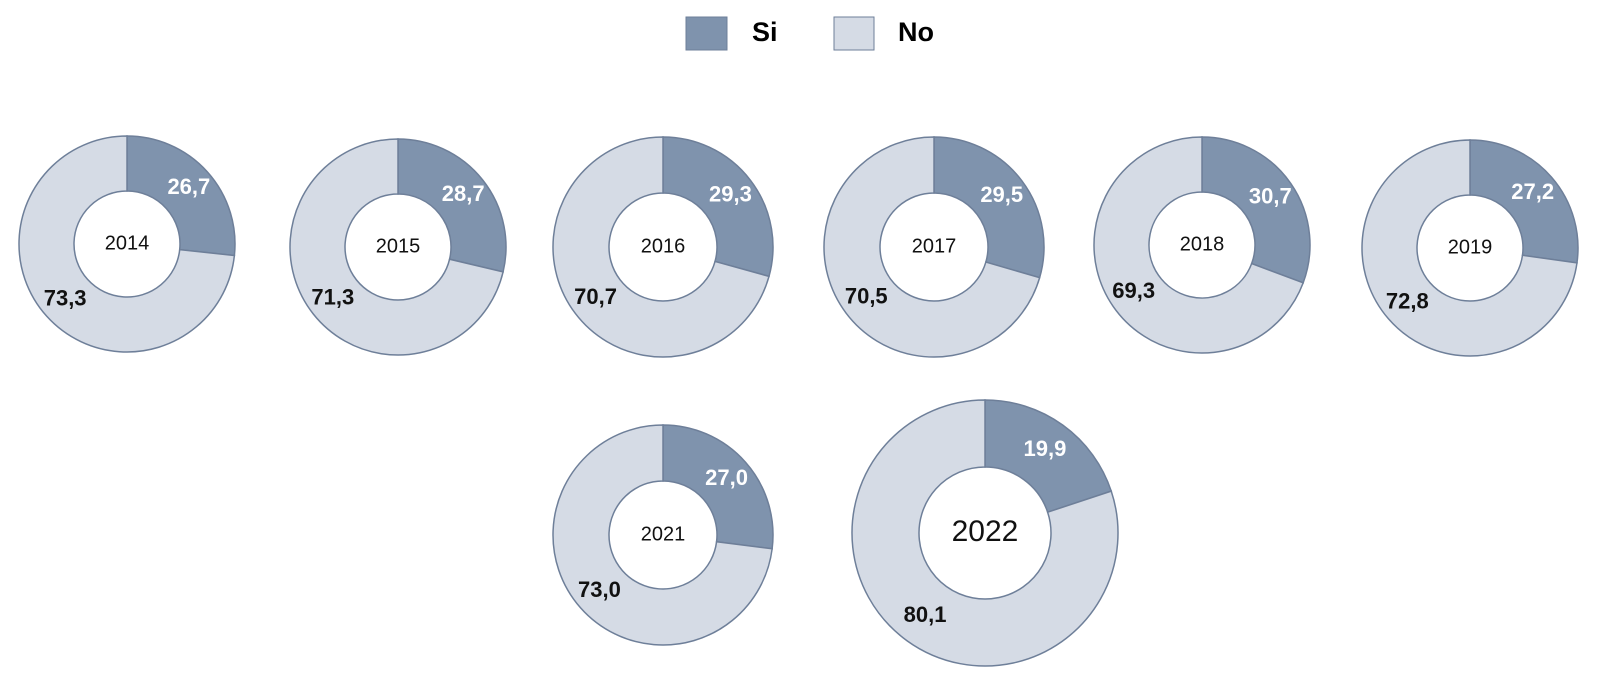 The image size is (1618, 683). Describe the element at coordinates (188, 186) in the screenshot. I see `value-label: 26,7` at that location.